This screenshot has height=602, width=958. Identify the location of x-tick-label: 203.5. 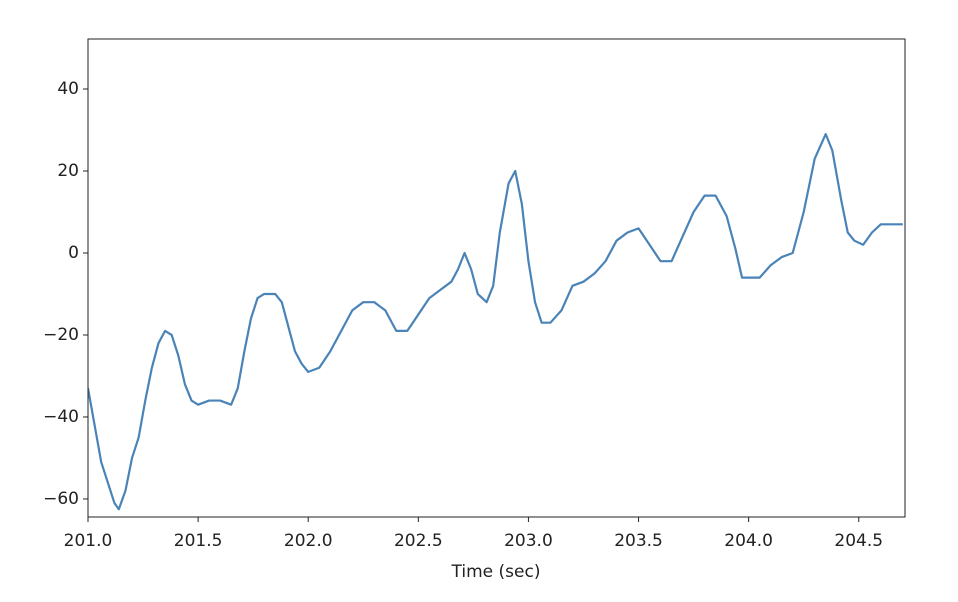
(638, 541).